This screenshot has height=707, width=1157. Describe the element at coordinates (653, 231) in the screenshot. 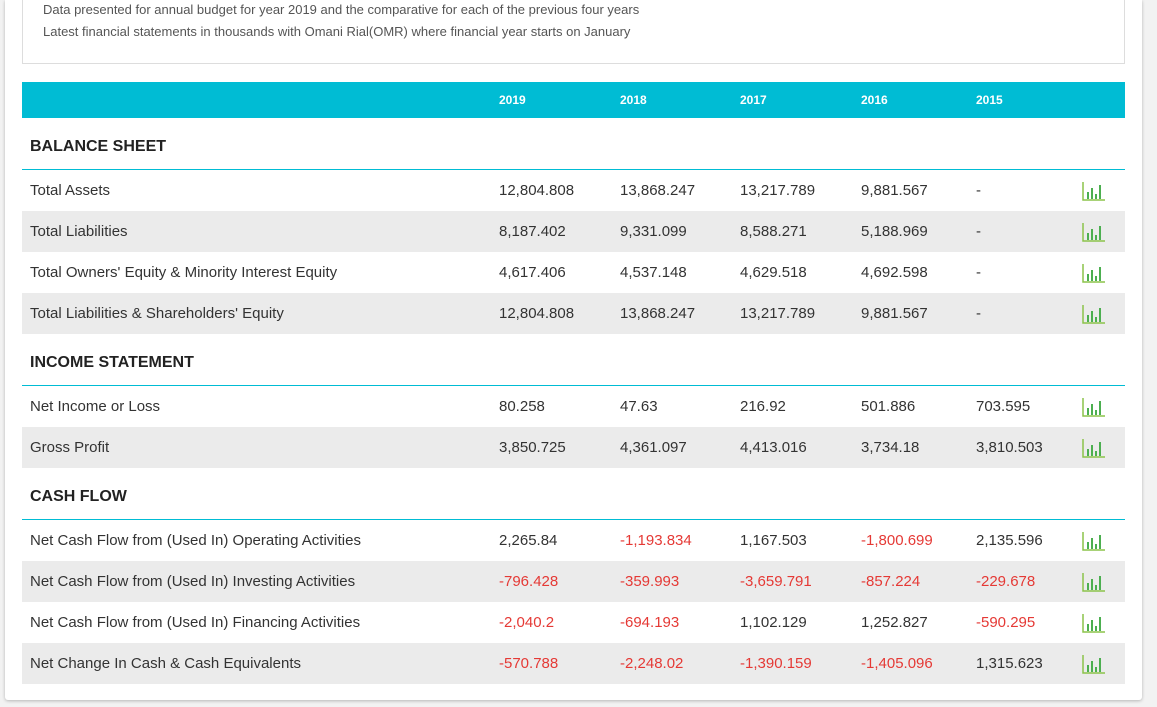

I see `cell-value: 9,331.099` at that location.